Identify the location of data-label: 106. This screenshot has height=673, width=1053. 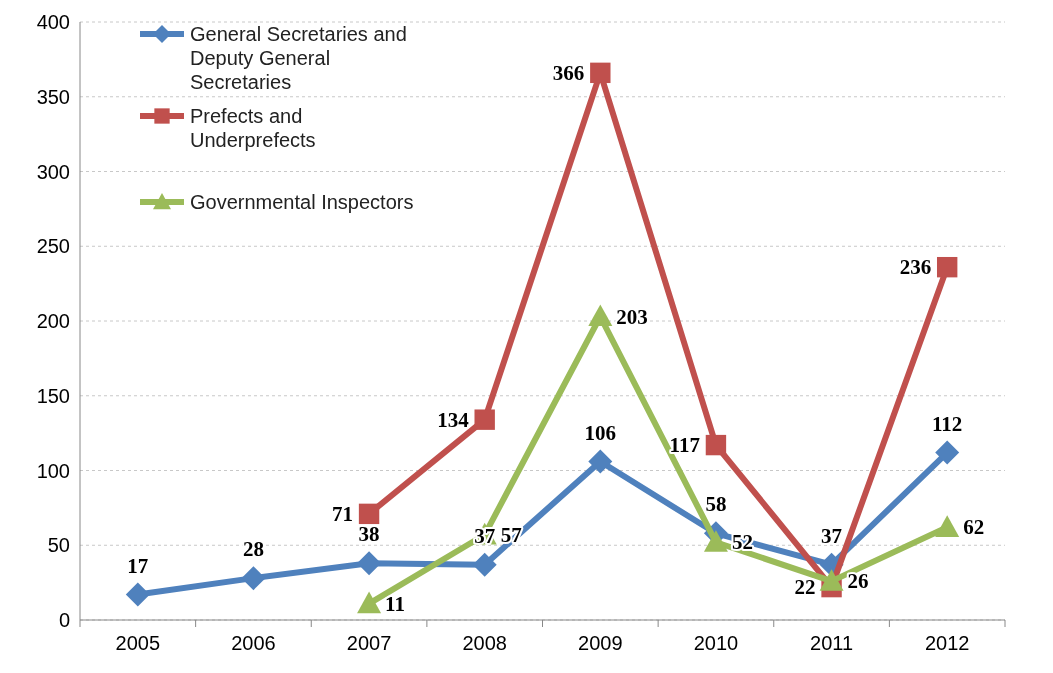
(600, 432).